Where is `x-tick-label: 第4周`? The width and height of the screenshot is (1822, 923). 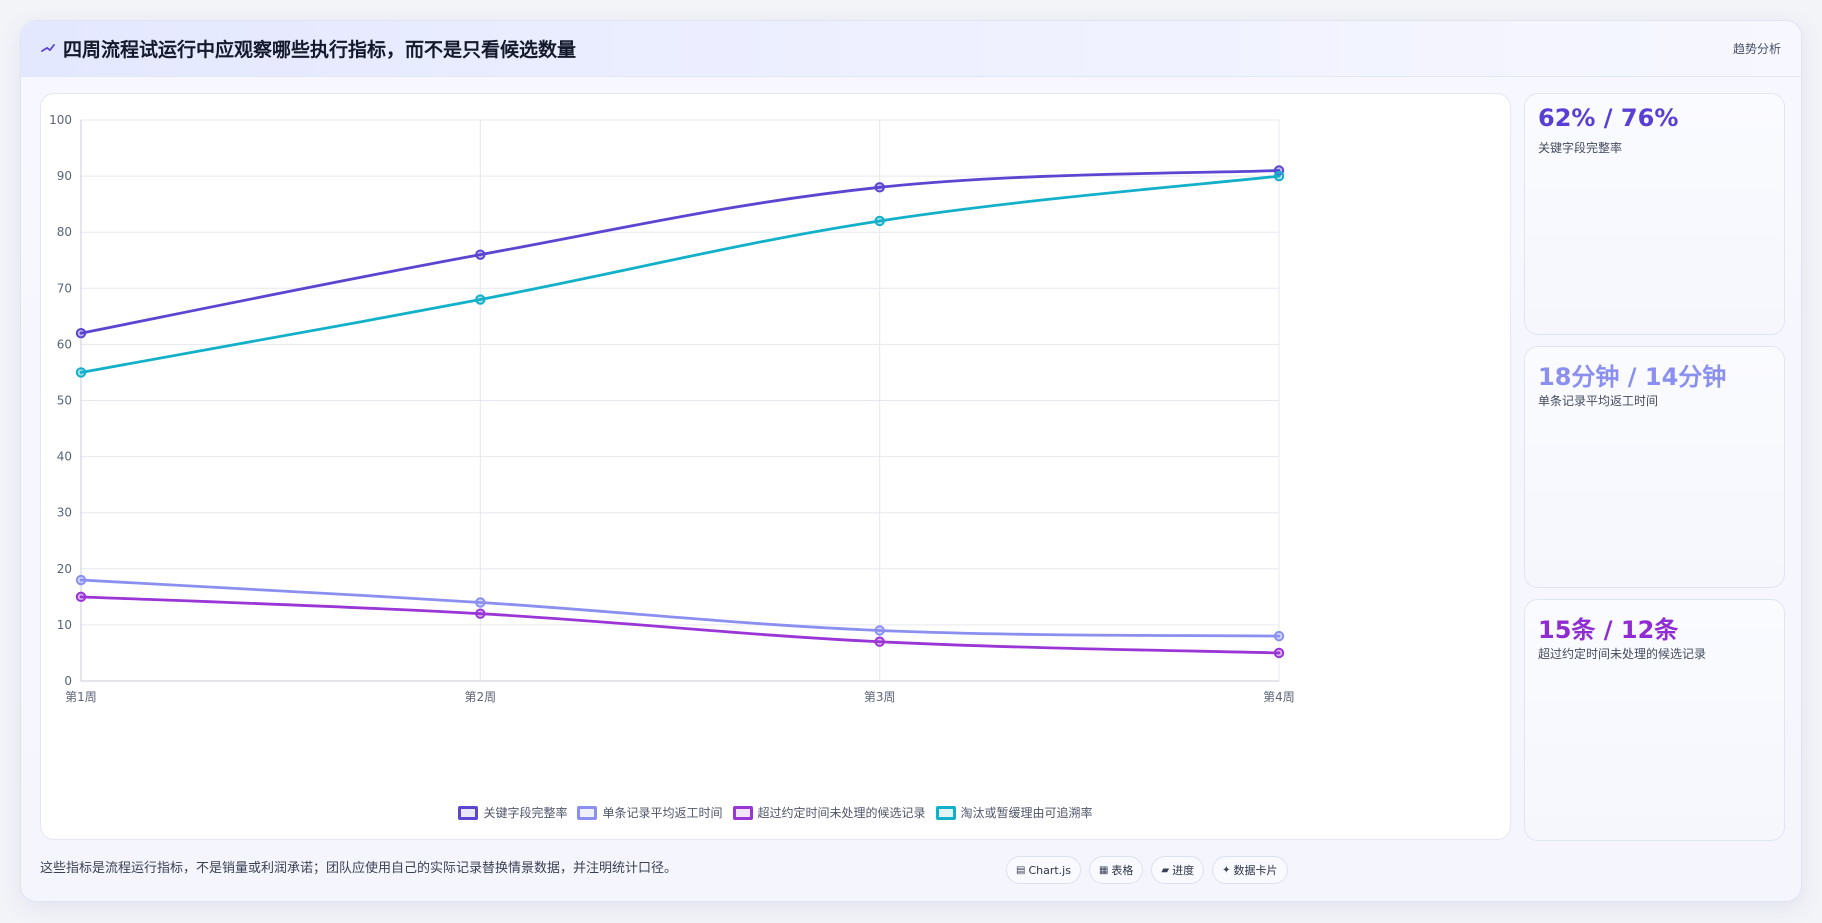 x-tick-label: 第4周 is located at coordinates (1279, 697).